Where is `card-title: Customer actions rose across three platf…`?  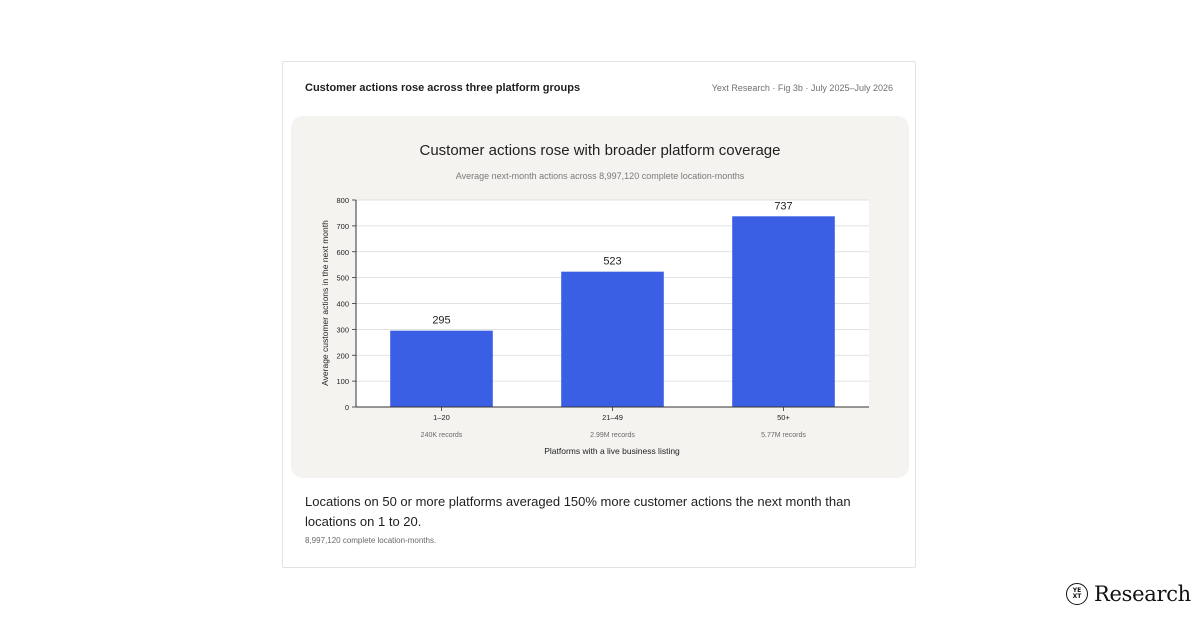 card-title: Customer actions rose across three platf… is located at coordinates (443, 88).